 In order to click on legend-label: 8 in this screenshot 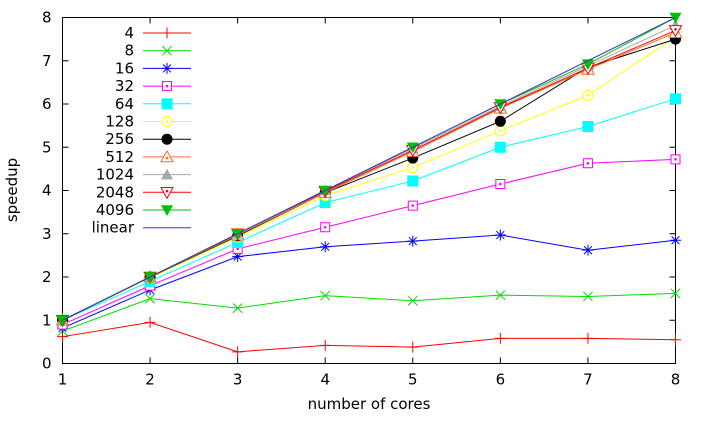, I will do `click(129, 51)`.